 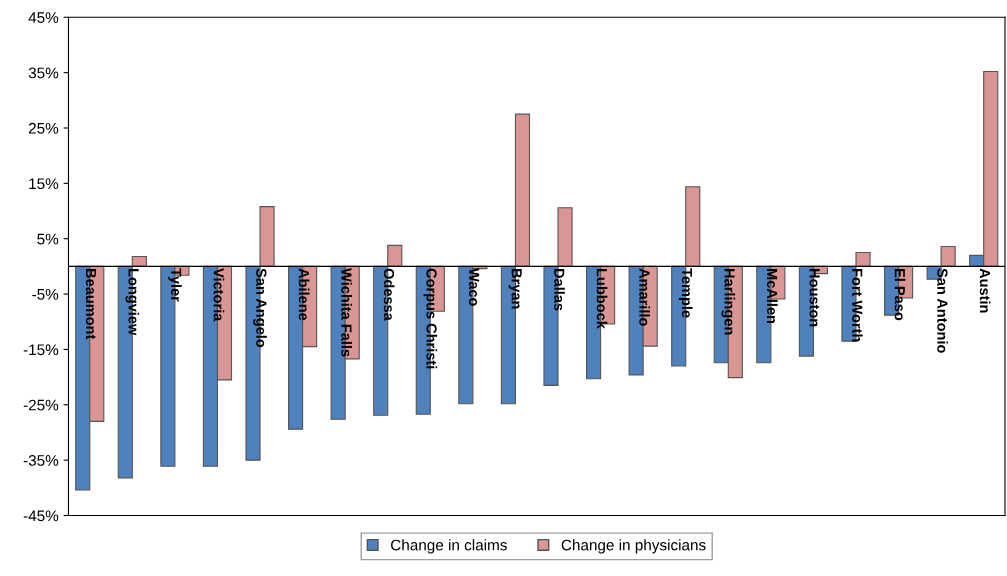 What do you see at coordinates (633, 546) in the screenshot?
I see `legend-label: Change in physicians` at bounding box center [633, 546].